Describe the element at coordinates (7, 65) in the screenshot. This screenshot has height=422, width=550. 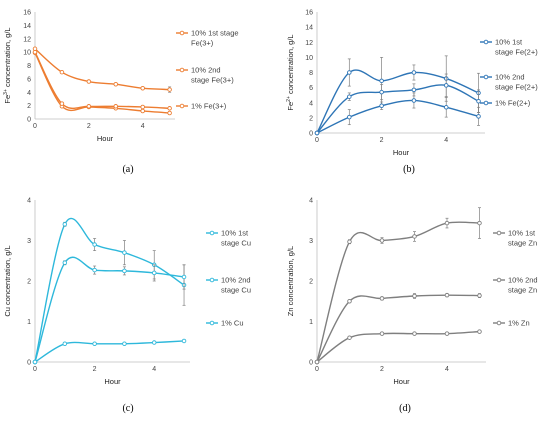
I see `y-axis-label: Fe3+ concentration, g/L` at that location.